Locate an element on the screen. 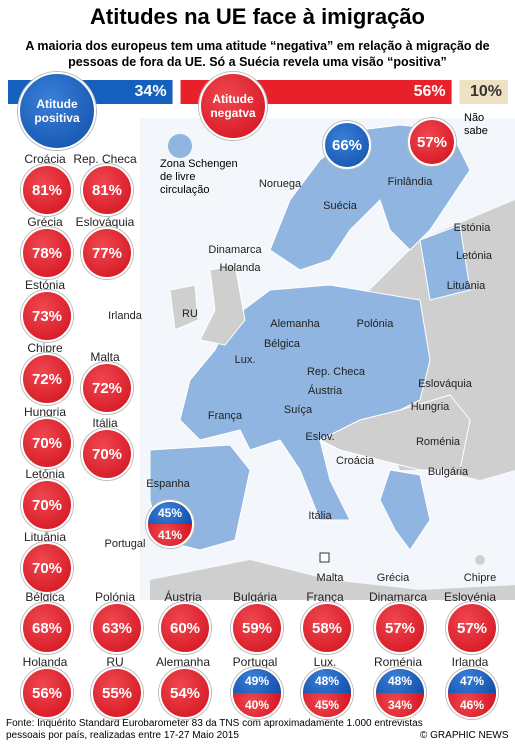  country-name: Irlanda is located at coordinates (470, 662).